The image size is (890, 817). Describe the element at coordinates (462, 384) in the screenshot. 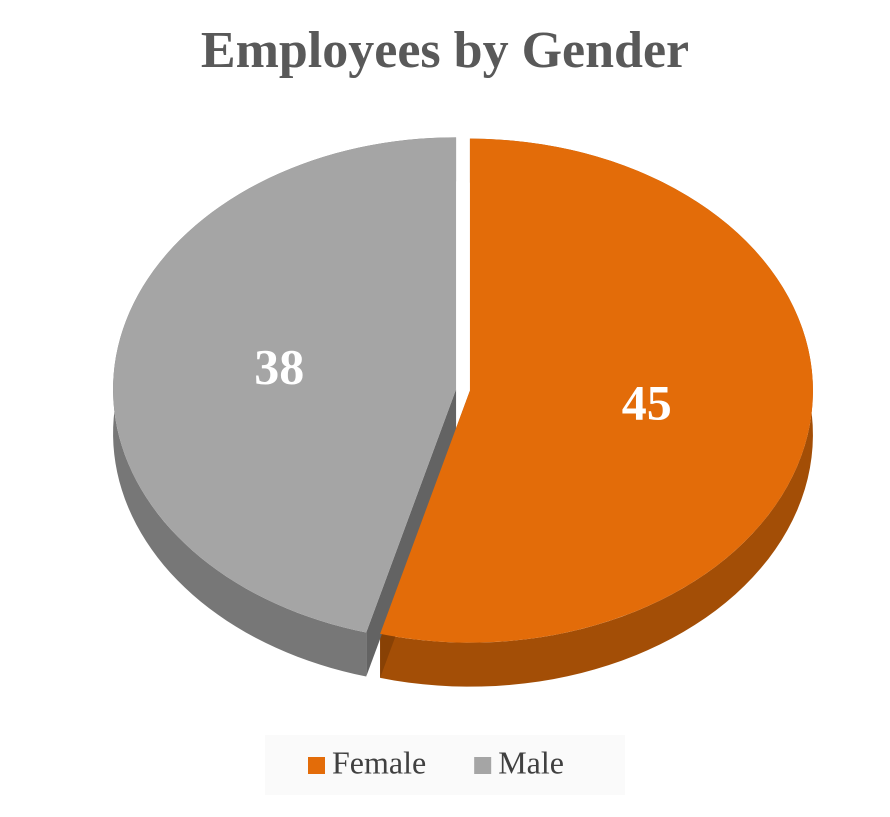

I see `data-labels: 45 38` at that location.